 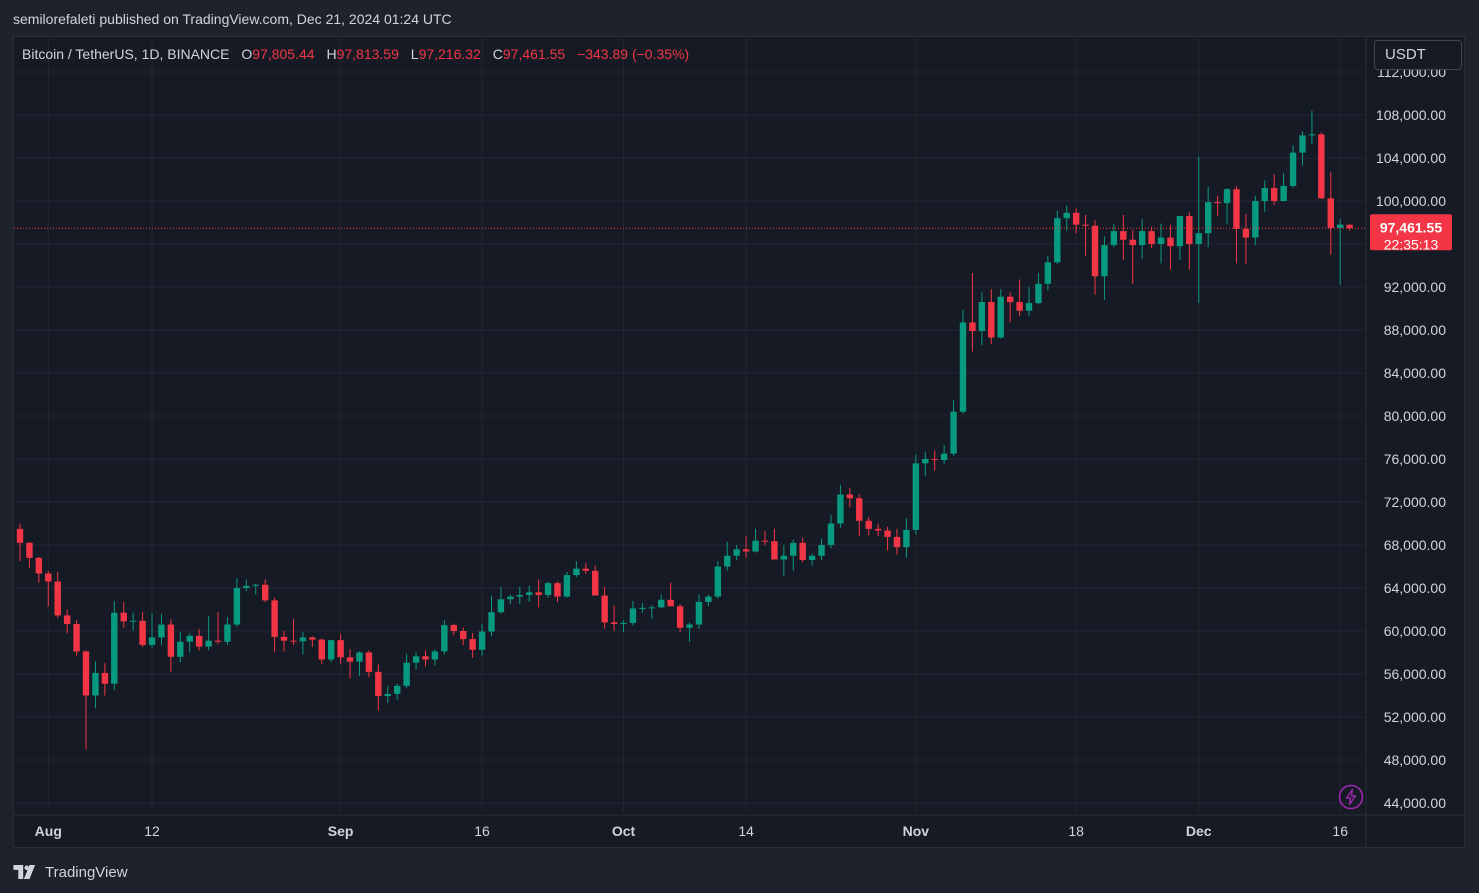 What do you see at coordinates (1415, 502) in the screenshot?
I see `y-tick-label: 72,000.00` at bounding box center [1415, 502].